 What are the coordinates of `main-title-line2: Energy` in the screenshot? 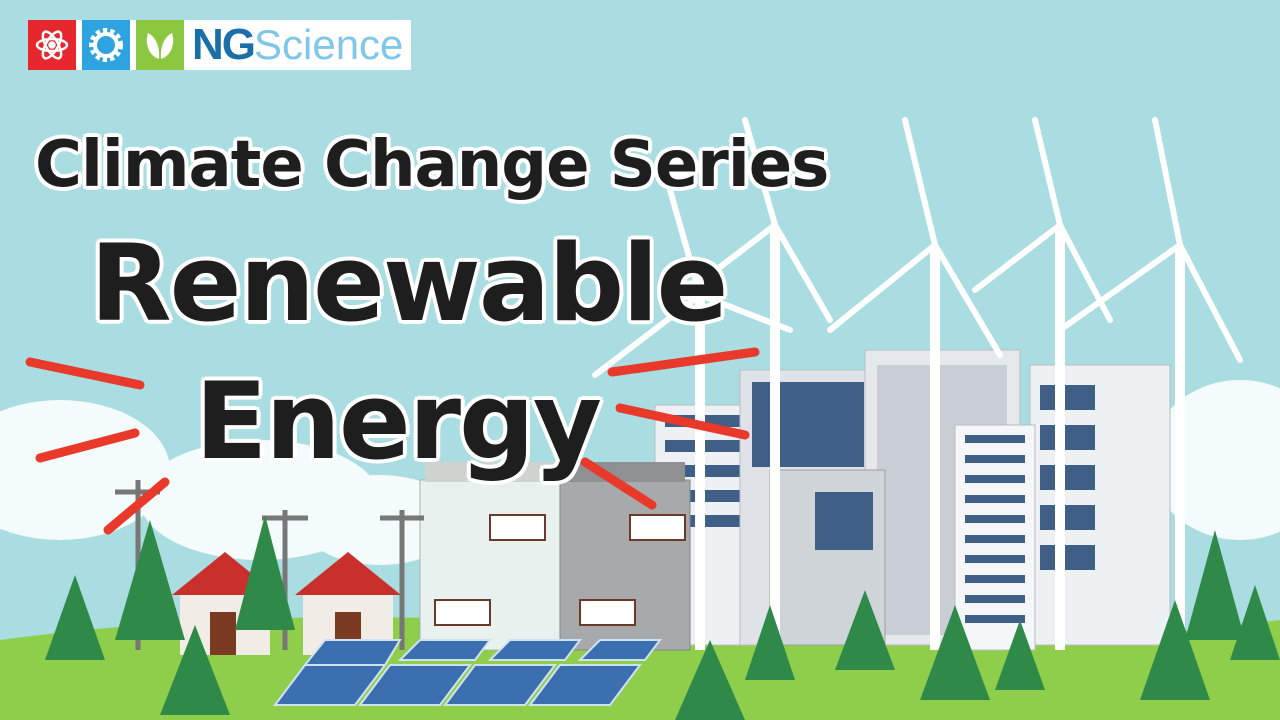 It's located at (398, 421).